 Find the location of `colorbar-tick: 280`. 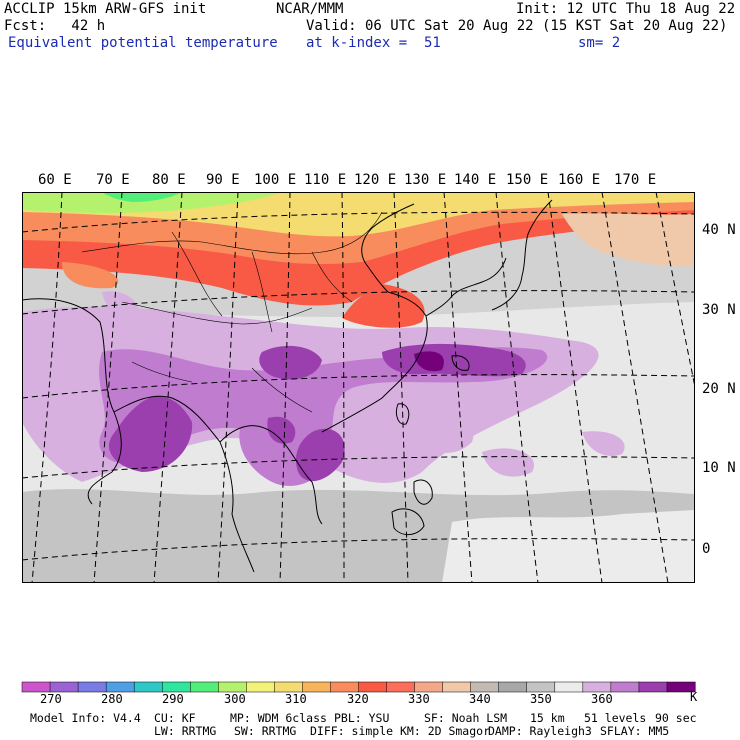

colorbar-tick: 280 is located at coordinates (112, 699).